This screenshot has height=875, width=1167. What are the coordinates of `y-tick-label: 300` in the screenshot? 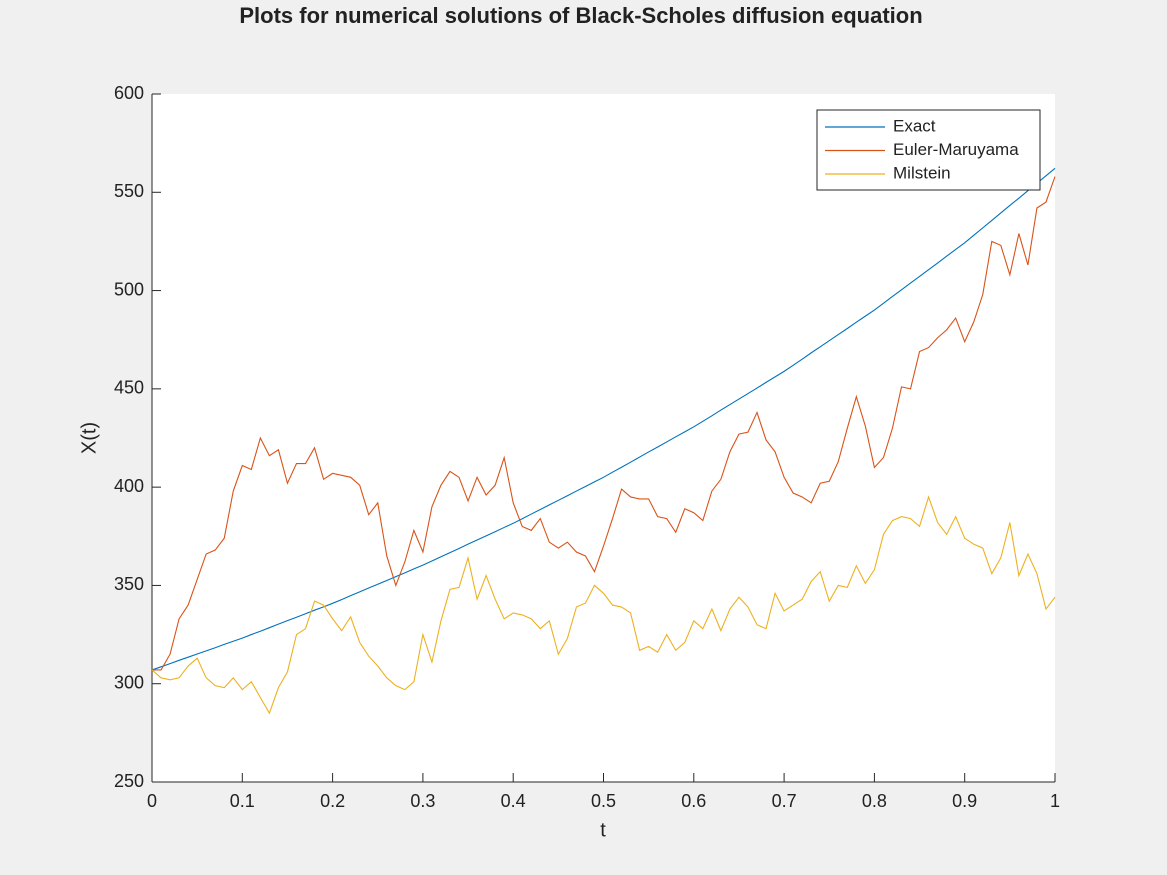 It's located at (129, 682).